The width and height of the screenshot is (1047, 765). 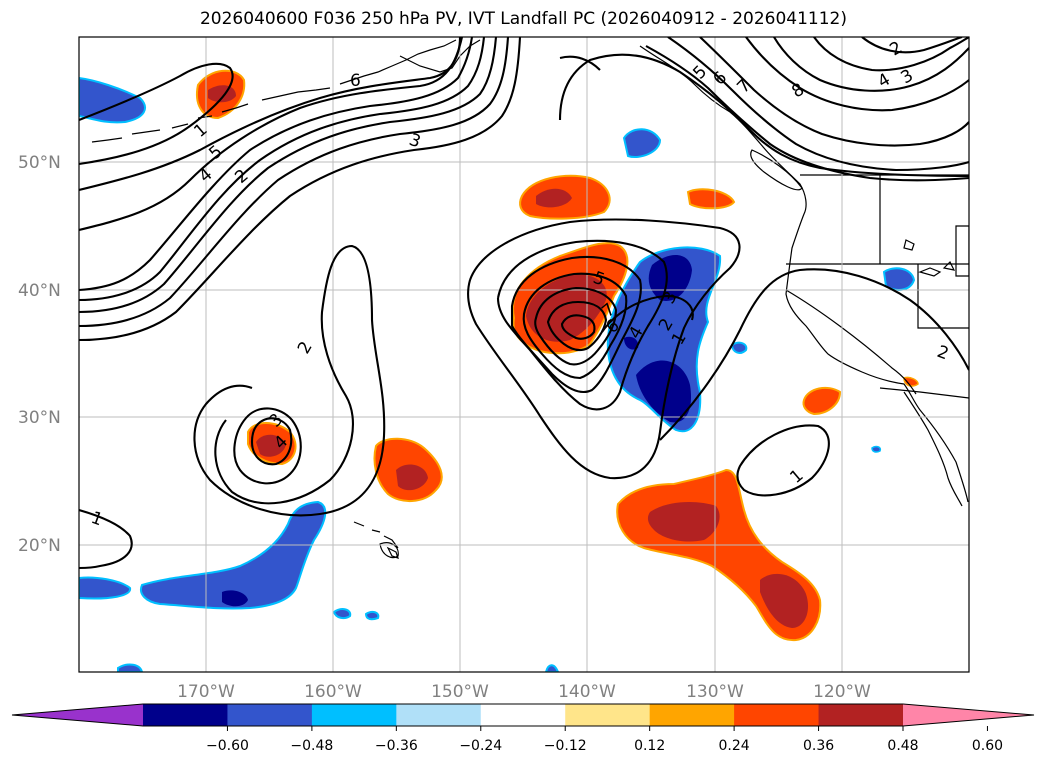 I want to click on lat-label: 50°N, so click(x=39, y=163).